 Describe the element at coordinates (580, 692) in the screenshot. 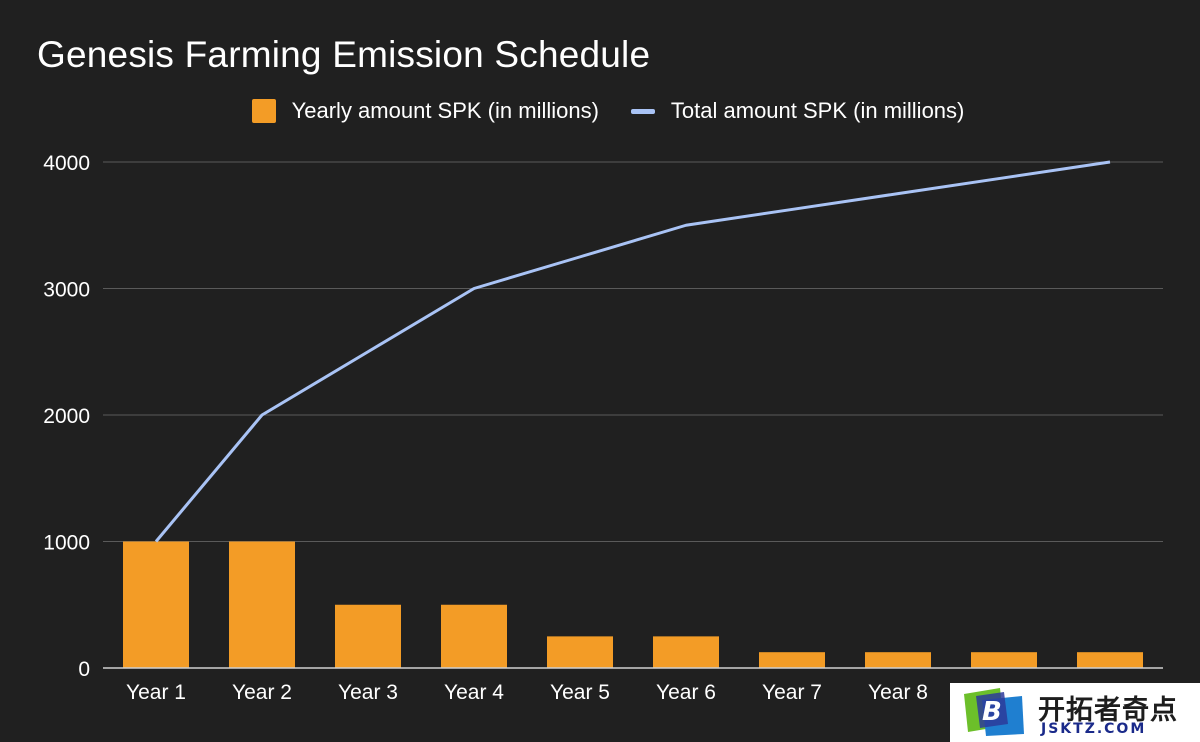

I see `x-tick-label: Year 5` at that location.